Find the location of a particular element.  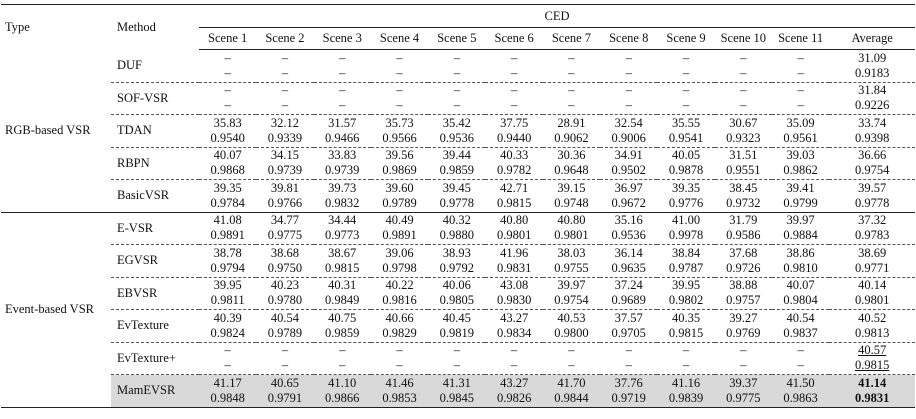

value-cell: 37.57 0.9705 is located at coordinates (629, 326).